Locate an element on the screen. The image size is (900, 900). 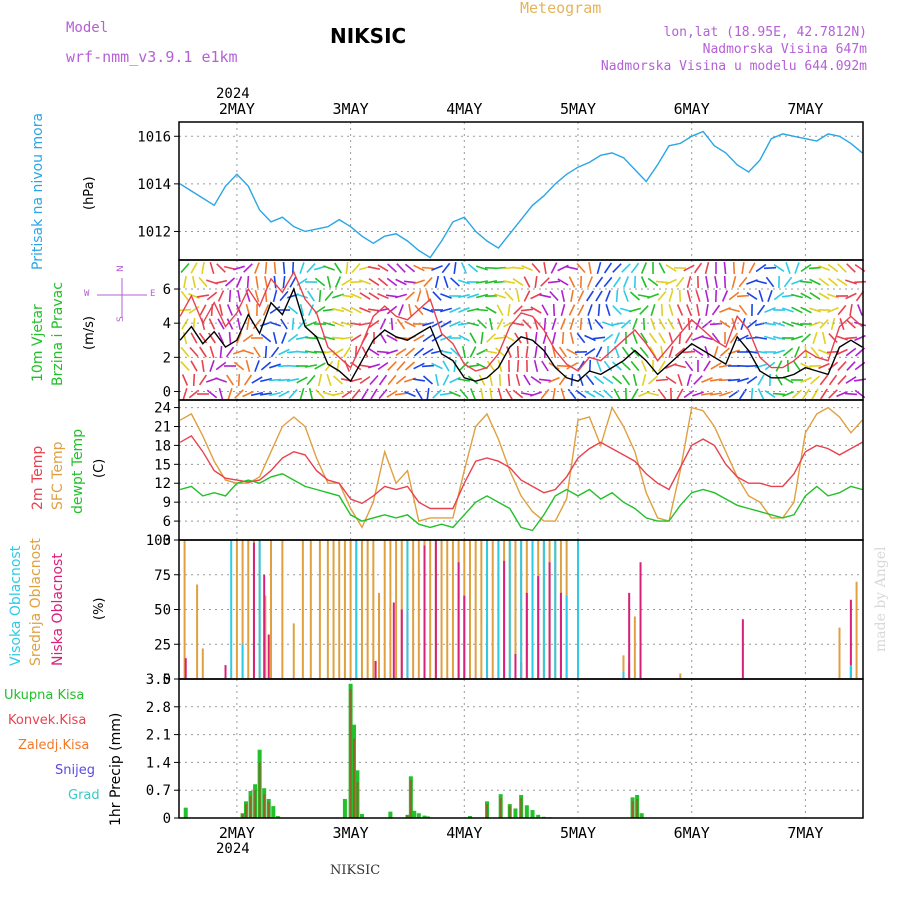
top-day-label: 2MAY is located at coordinates (237, 109).